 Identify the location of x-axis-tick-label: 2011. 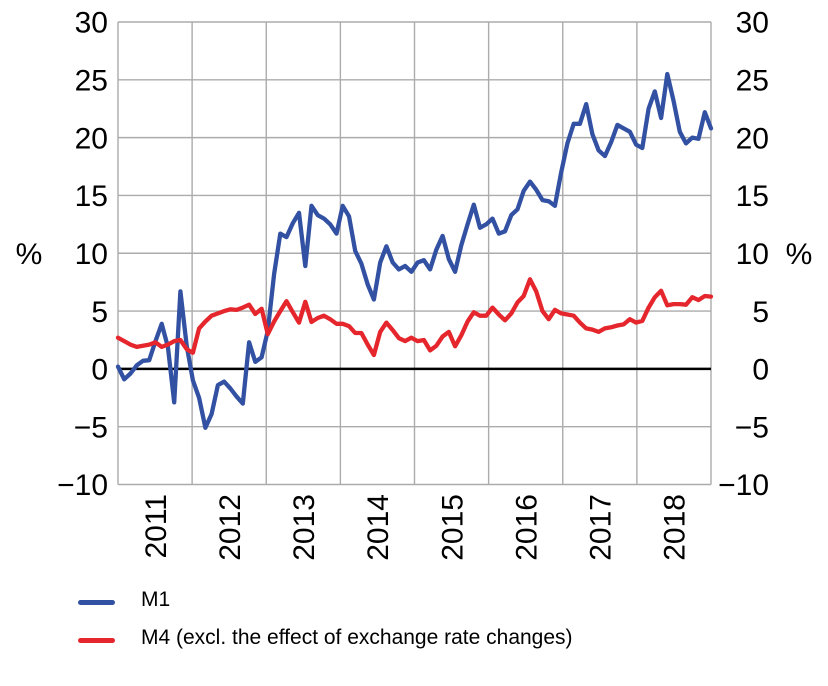
(156, 526).